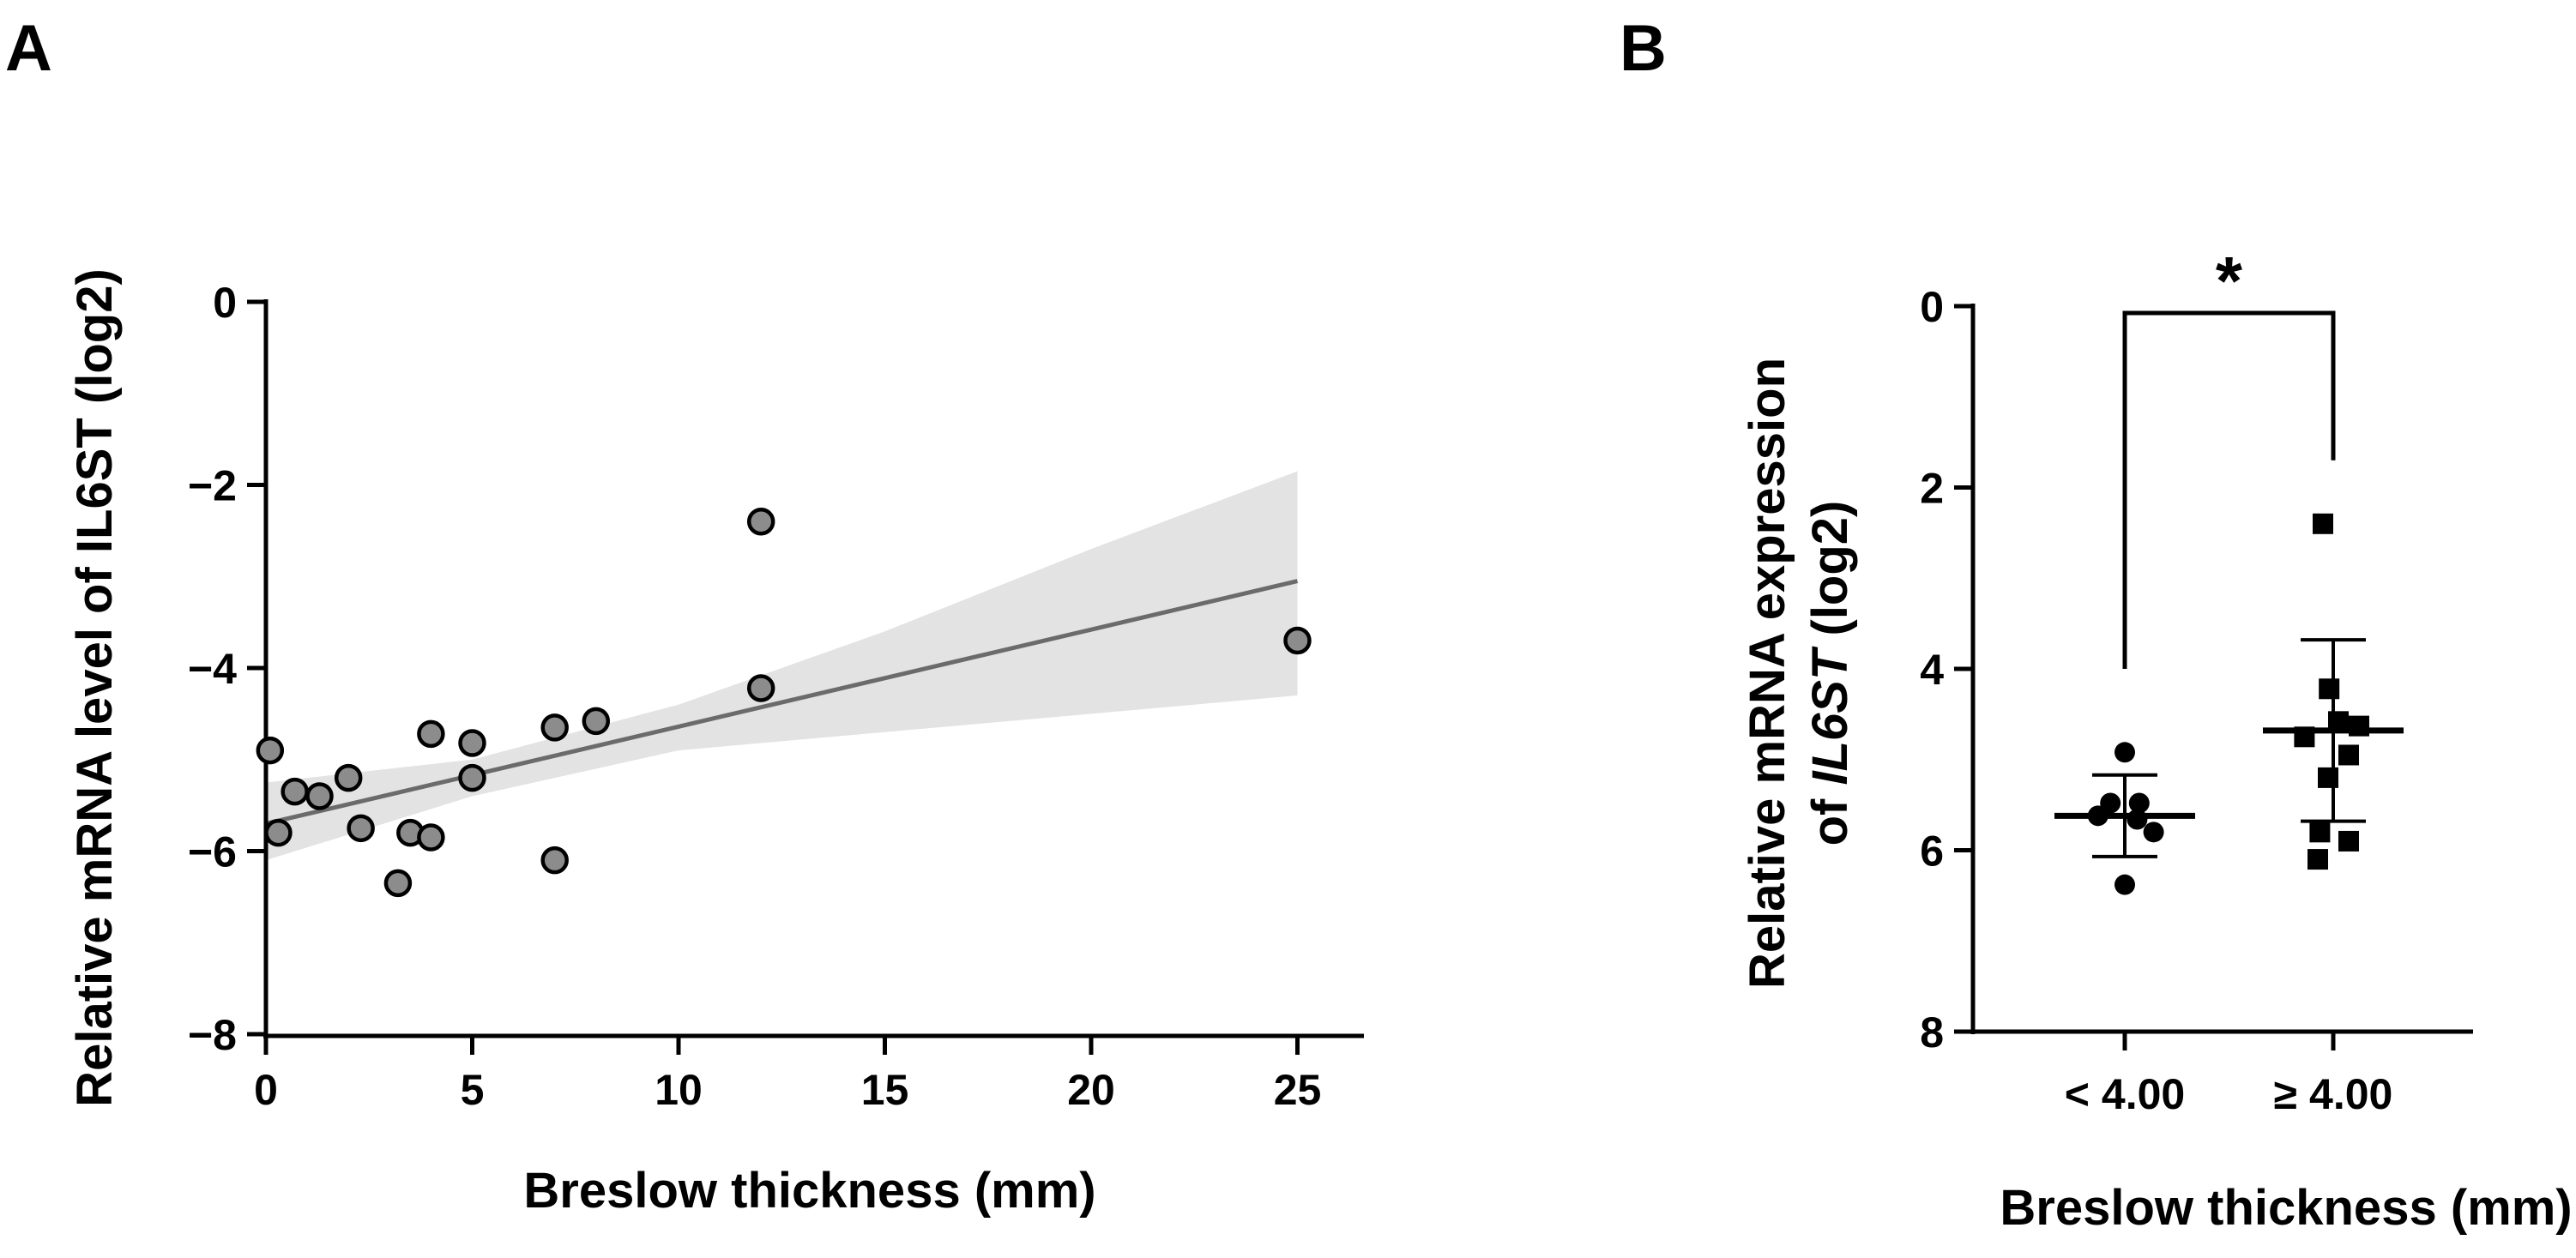 This screenshot has width=2576, height=1258. Describe the element at coordinates (1932, 670) in the screenshot. I see `y-tick-label: 4` at that location.